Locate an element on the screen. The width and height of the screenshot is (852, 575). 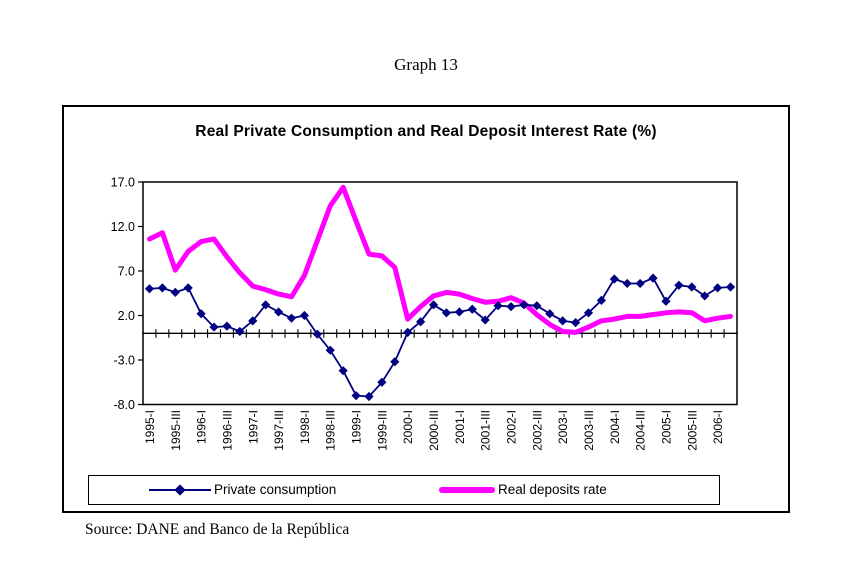
legend-entry-private-consumption: Private consumption is located at coordinates (242, 489).